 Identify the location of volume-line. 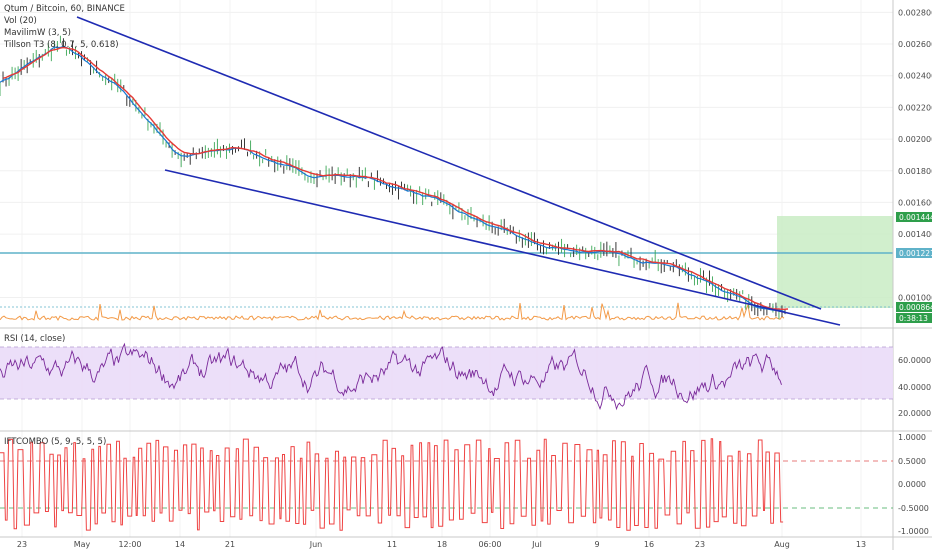
(392, 312).